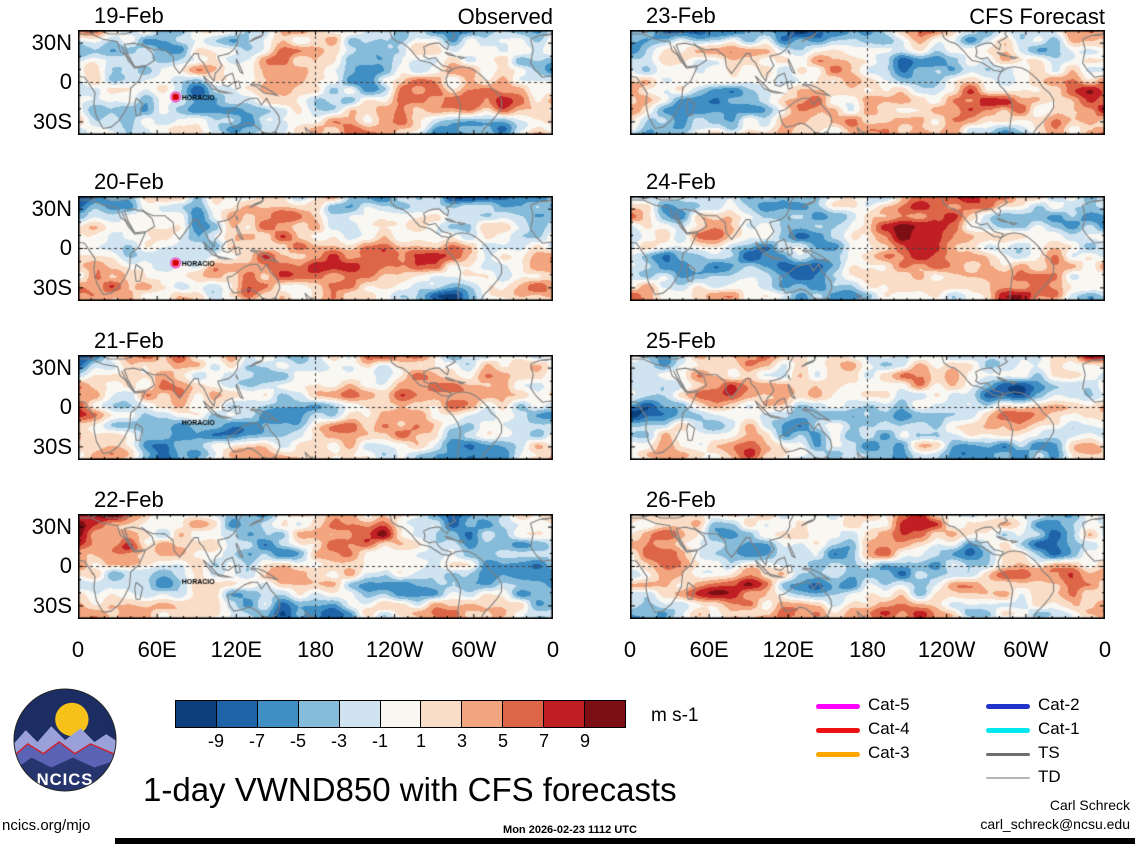 Image resolution: width=1135 pixels, height=844 pixels. Describe the element at coordinates (681, 499) in the screenshot. I see `panel-date-label: 26-Feb` at that location.